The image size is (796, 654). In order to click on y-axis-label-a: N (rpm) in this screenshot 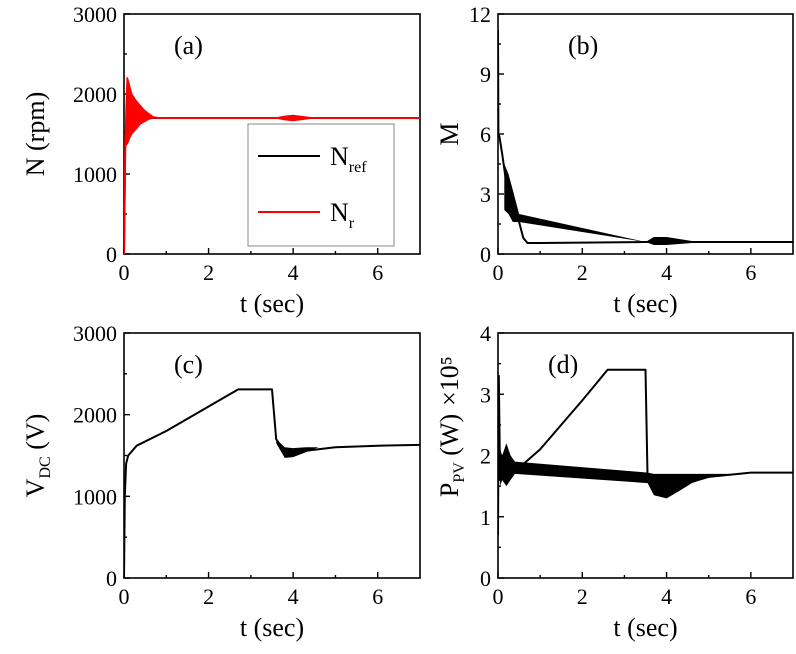, I will do `click(35, 134)`.